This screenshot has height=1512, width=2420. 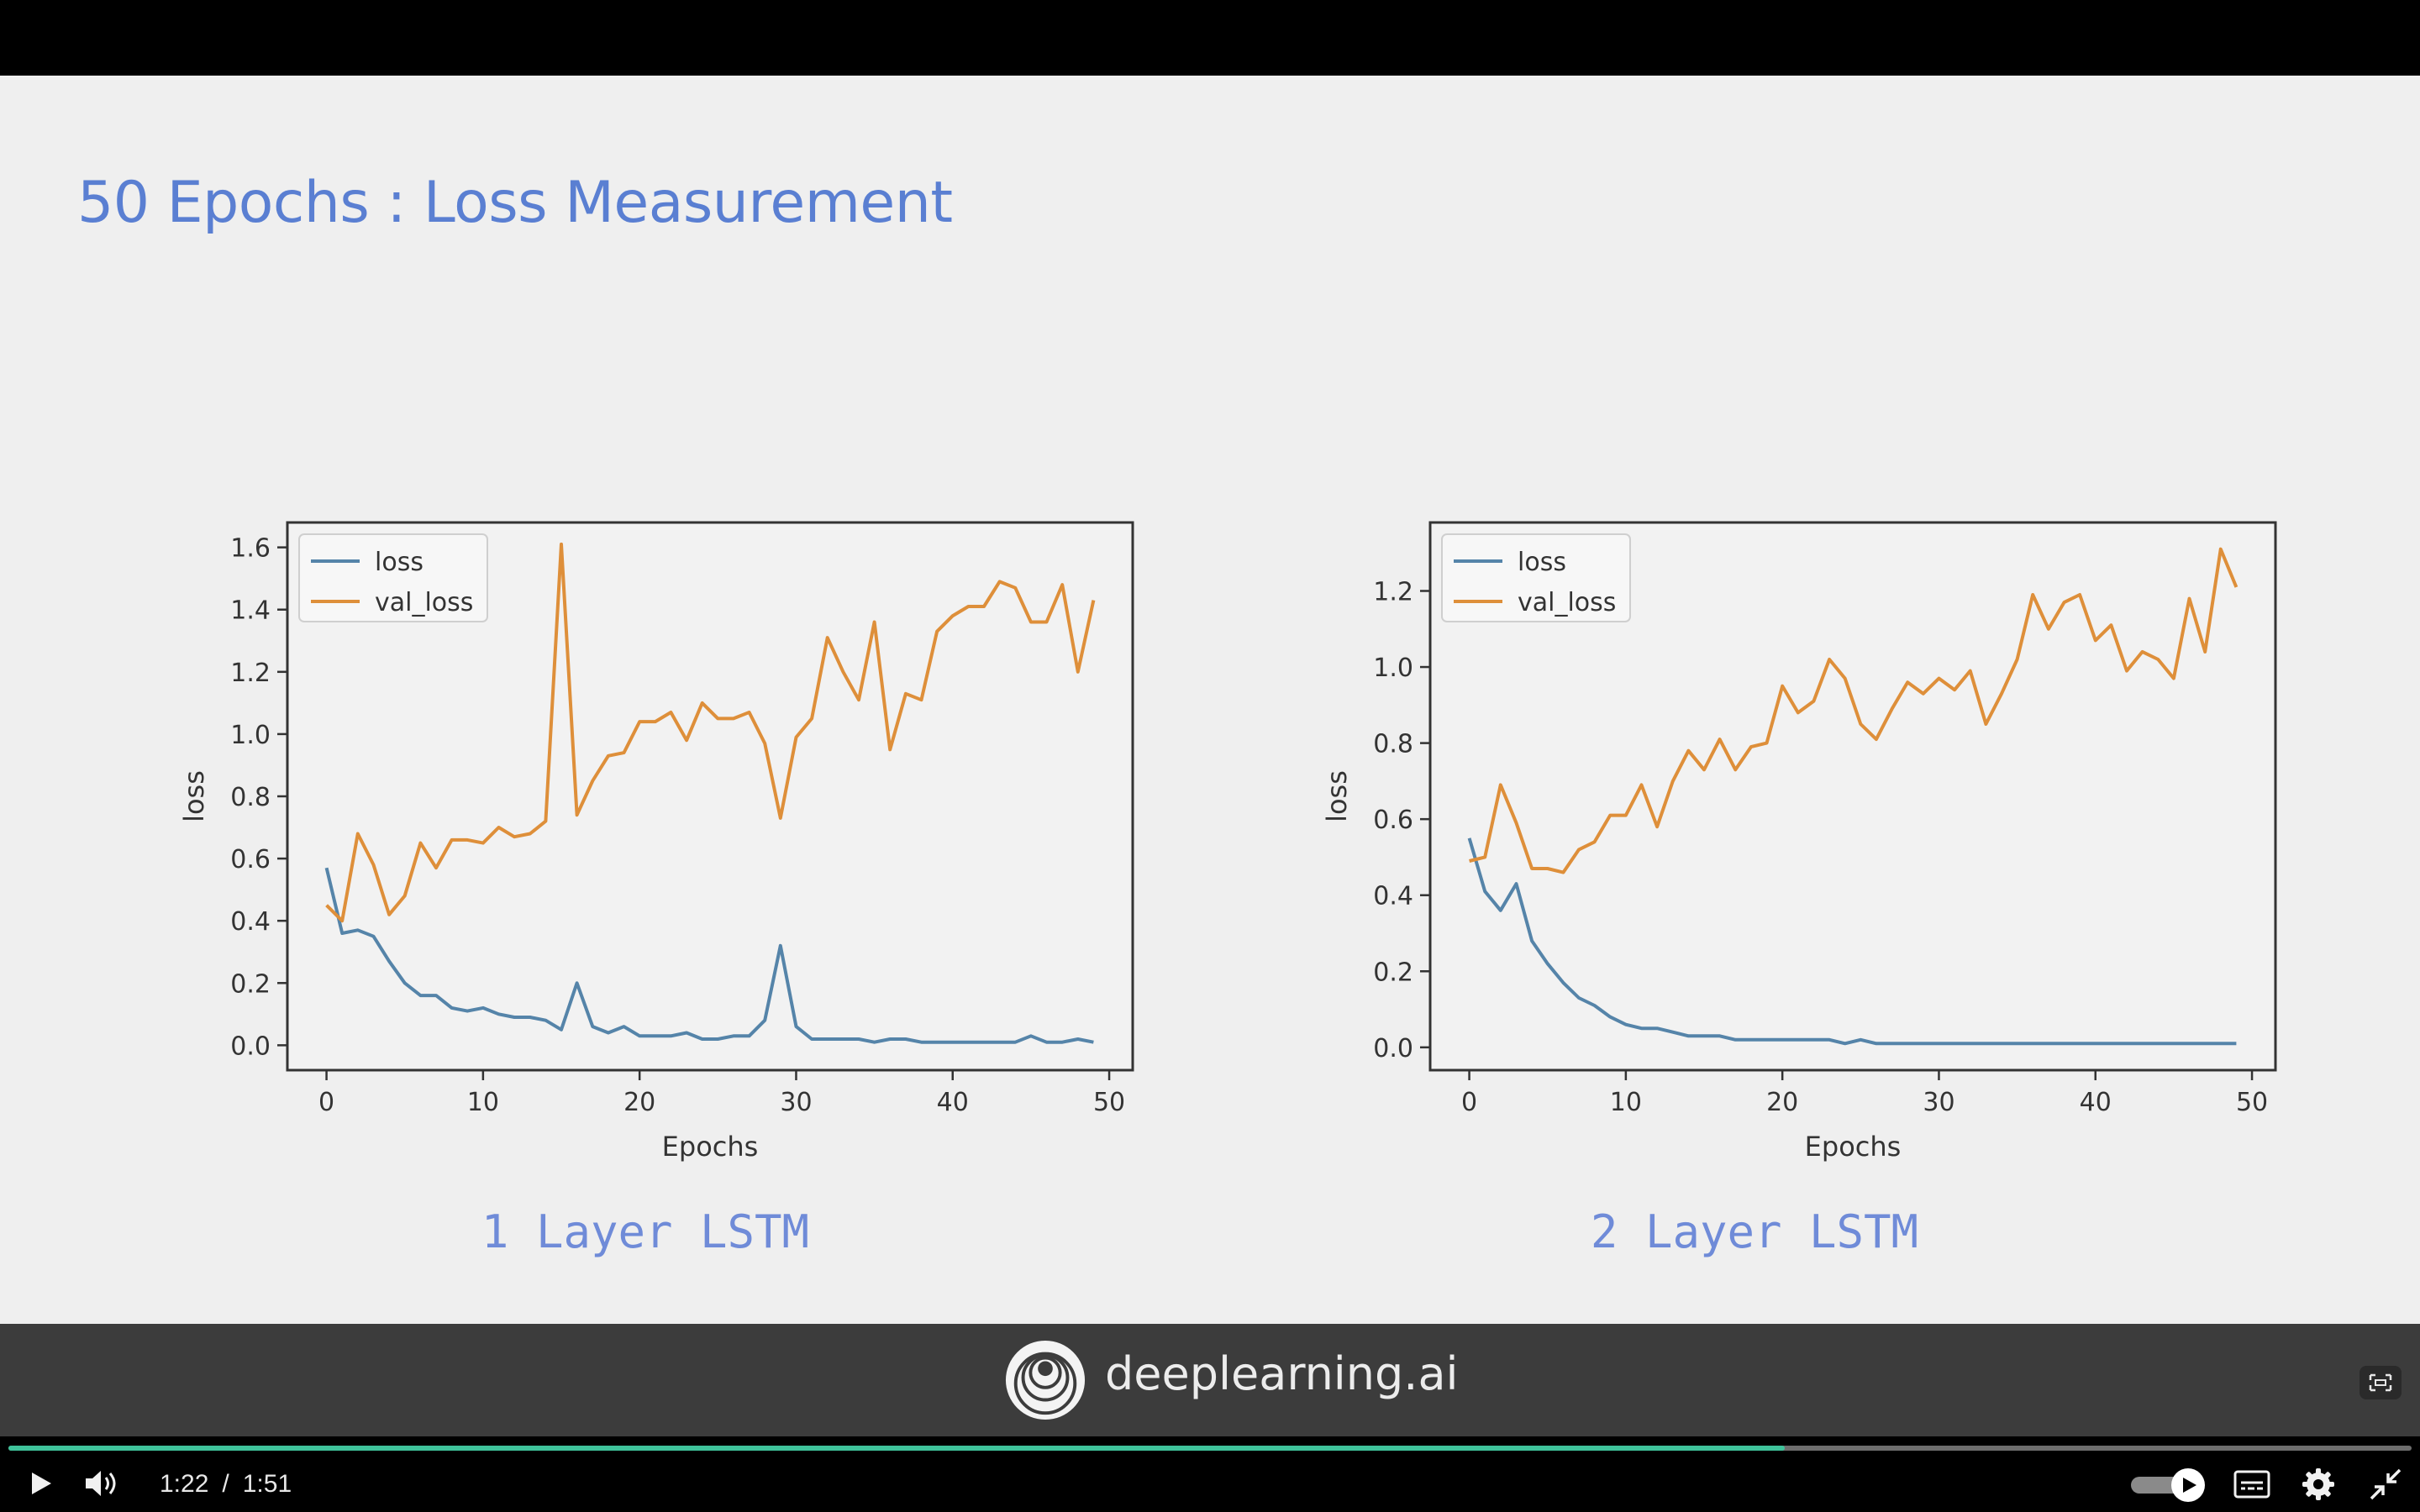 What do you see at coordinates (2318, 1484) in the screenshot?
I see `gear-icon` at bounding box center [2318, 1484].